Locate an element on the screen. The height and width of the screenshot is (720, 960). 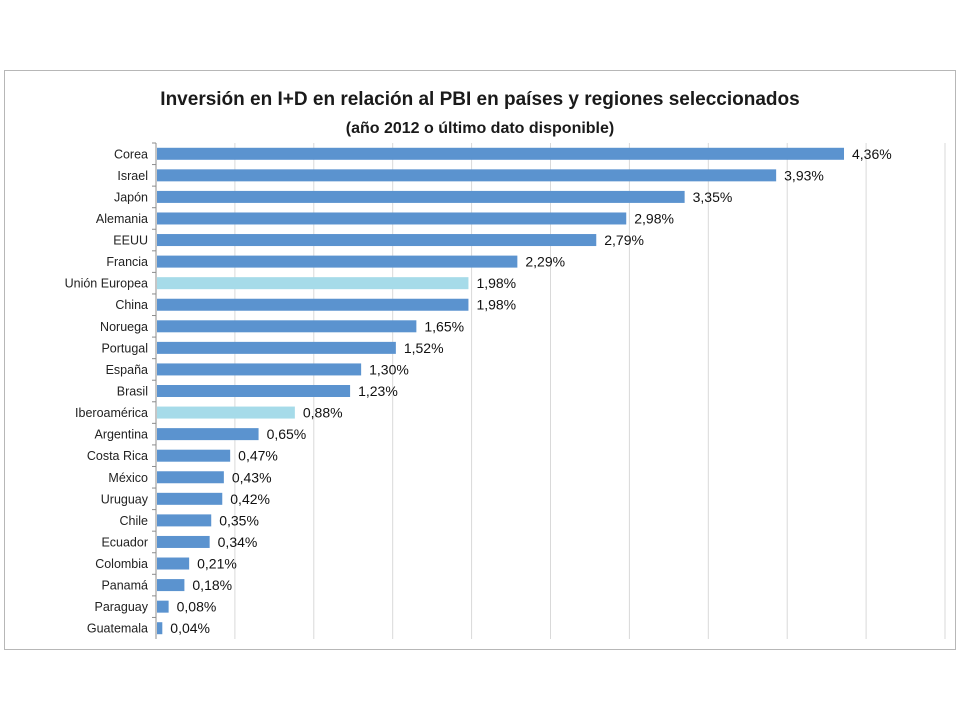
category-label: Argentina is located at coordinates (121, 435).